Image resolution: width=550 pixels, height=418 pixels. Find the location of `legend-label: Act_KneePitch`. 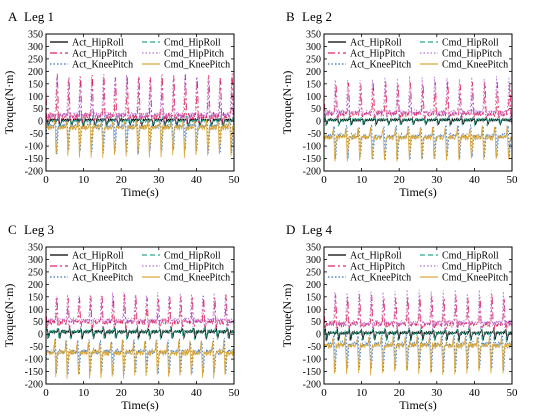

legend-label: Act_KneePitch is located at coordinates (102, 65).